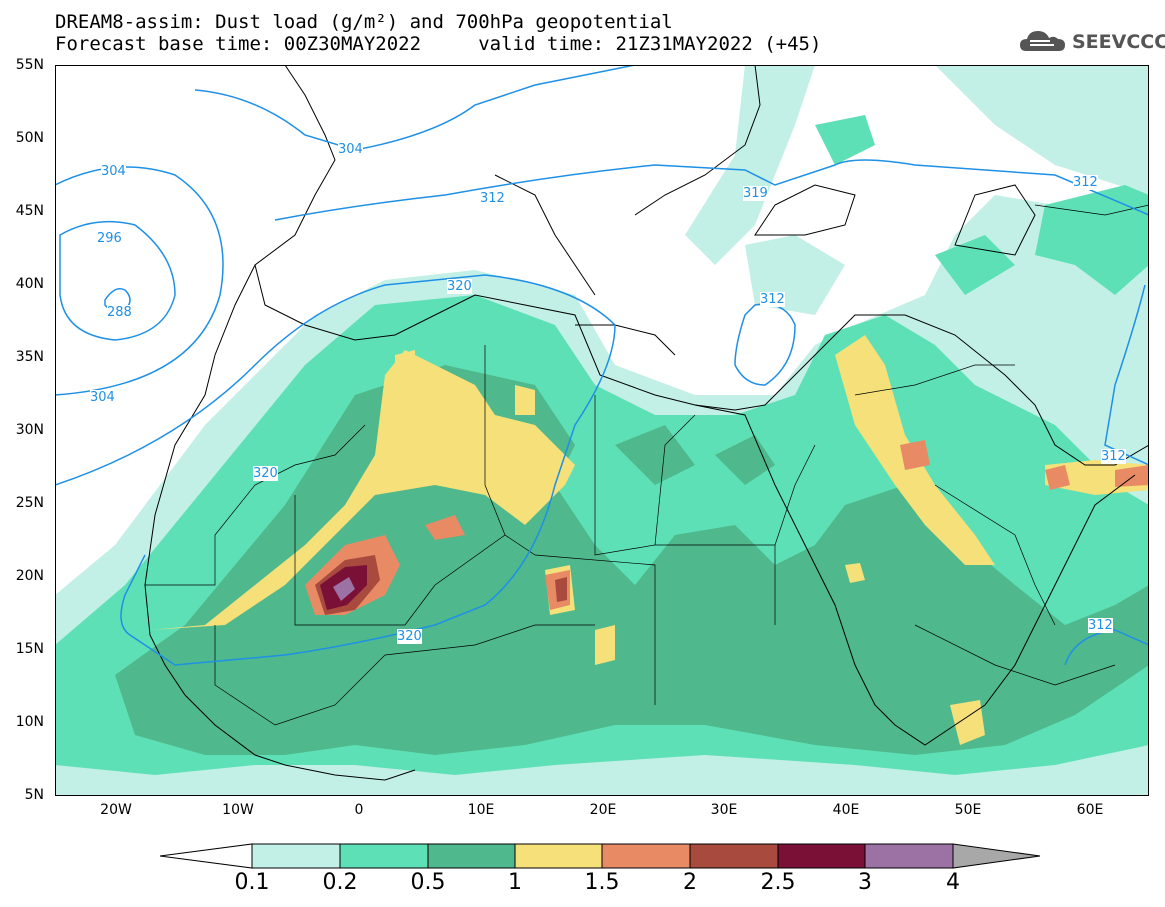 The width and height of the screenshot is (1165, 907). Describe the element at coordinates (109, 238) in the screenshot. I see `contour-label: 296` at that location.